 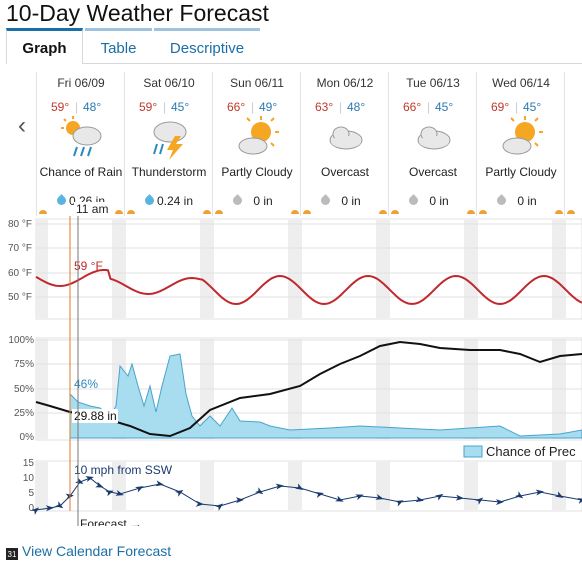 What do you see at coordinates (169, 201) in the screenshot?
I see `day-precip: 0.24 in` at bounding box center [169, 201].